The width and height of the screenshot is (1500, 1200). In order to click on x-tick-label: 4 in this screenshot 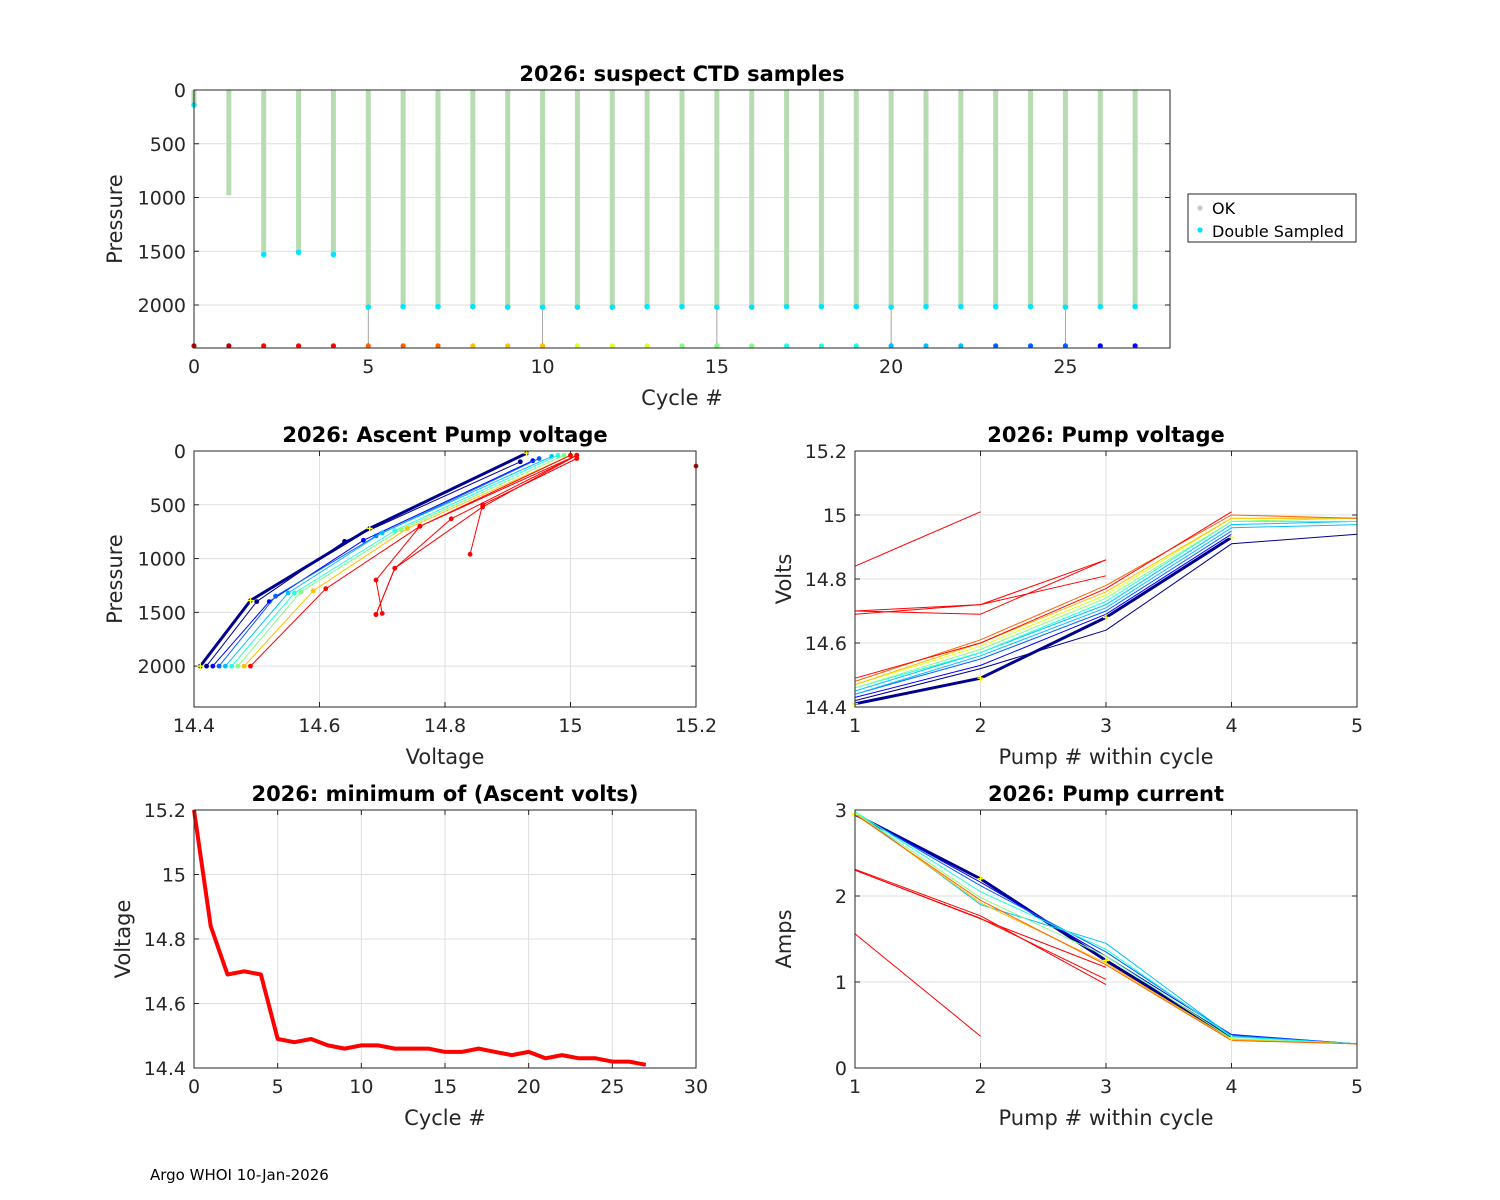, I will do `click(1231, 726)`.